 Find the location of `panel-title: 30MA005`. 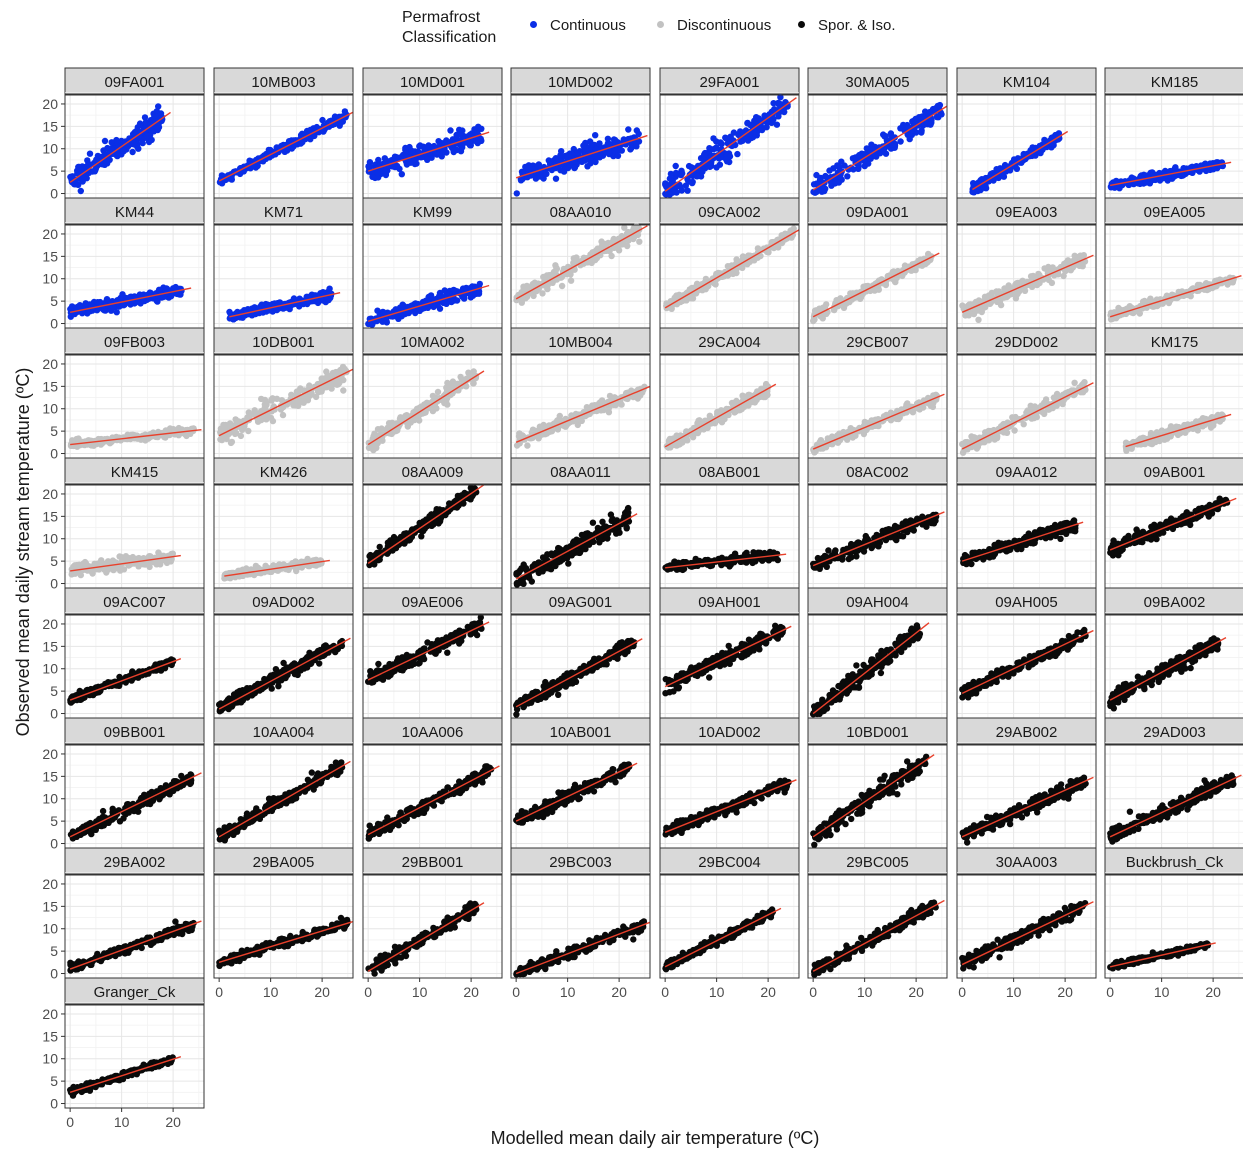

panel-title: 30MA005 is located at coordinates (877, 82).